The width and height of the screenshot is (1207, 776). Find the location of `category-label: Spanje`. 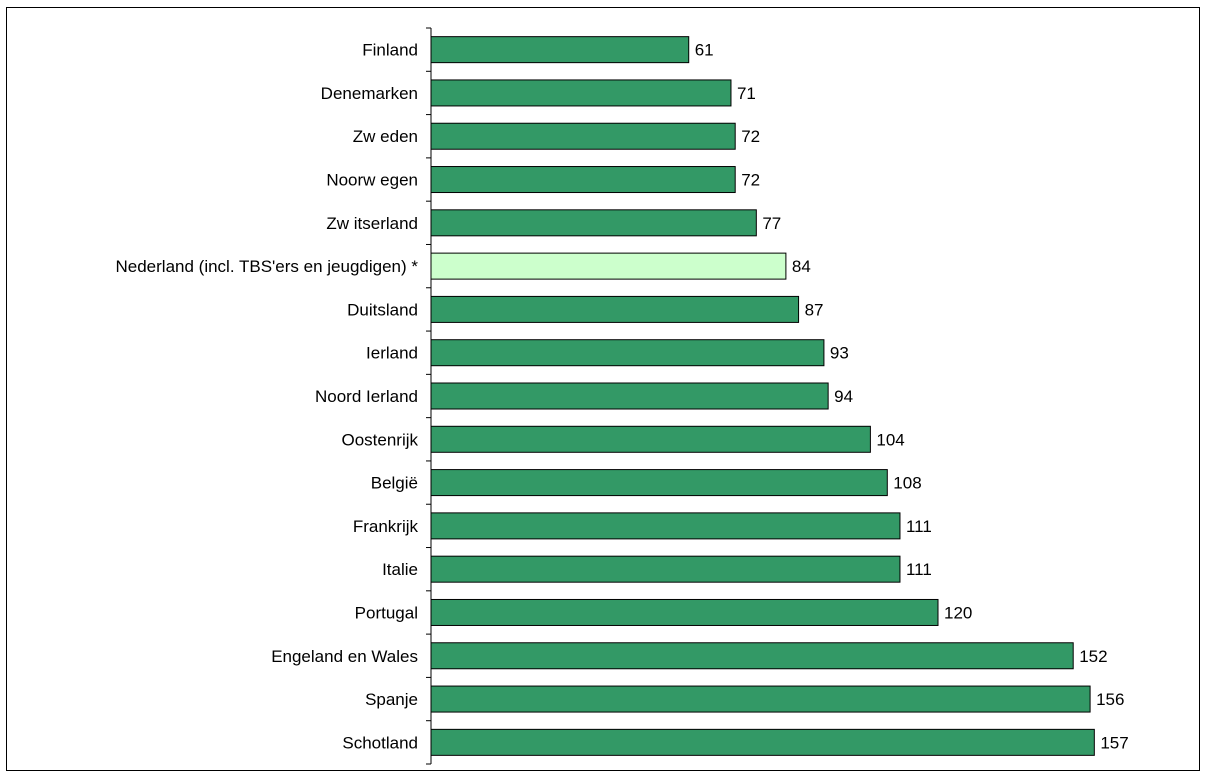

category-label: Spanje is located at coordinates (391, 699).